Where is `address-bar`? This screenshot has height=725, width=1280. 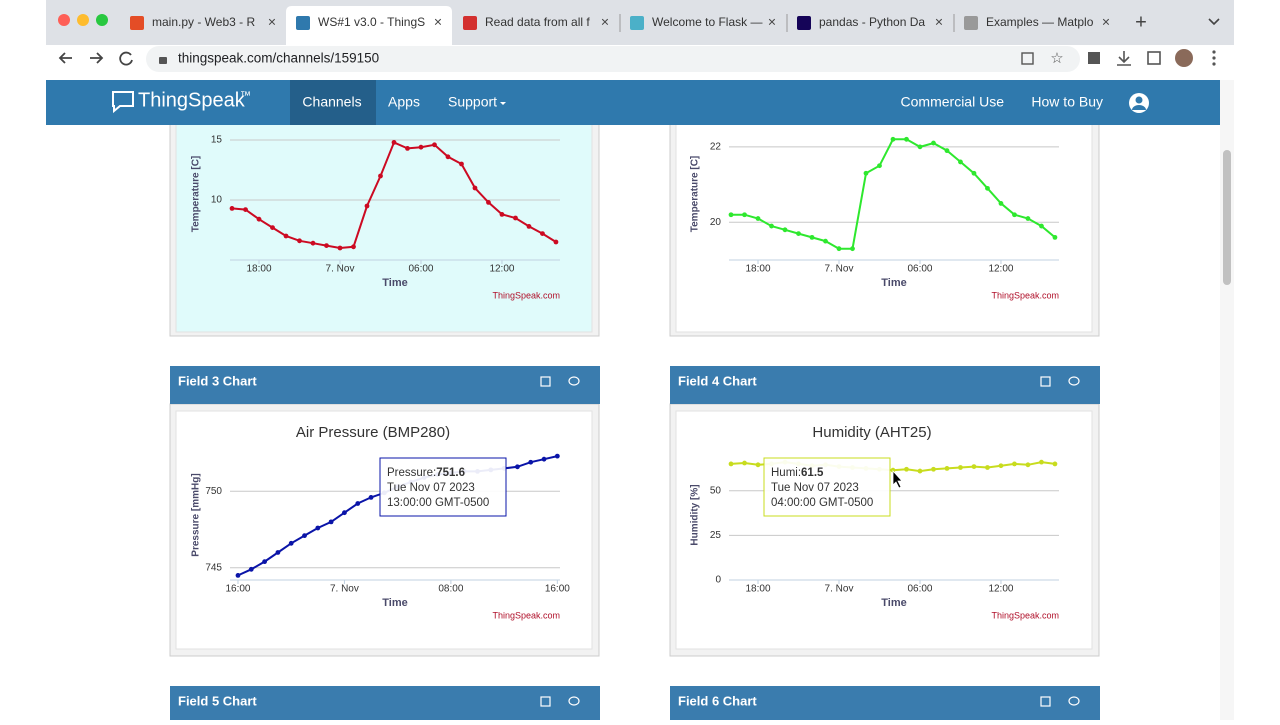
address-bar is located at coordinates (613, 59).